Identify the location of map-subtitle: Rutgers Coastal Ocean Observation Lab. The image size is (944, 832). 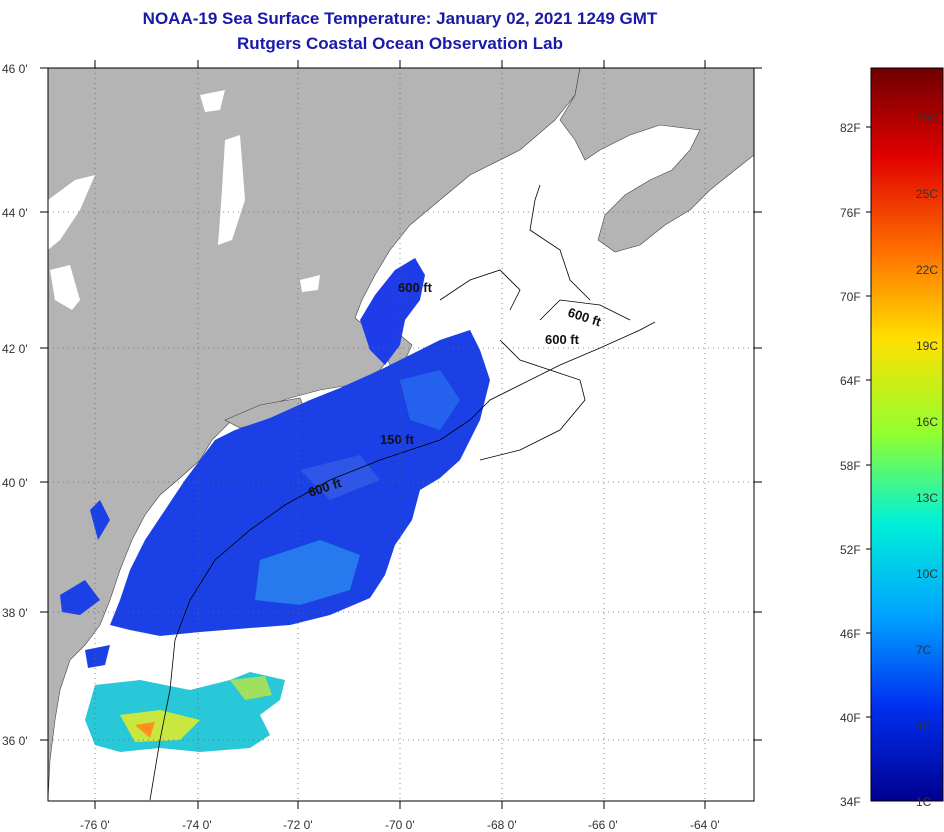
(400, 43).